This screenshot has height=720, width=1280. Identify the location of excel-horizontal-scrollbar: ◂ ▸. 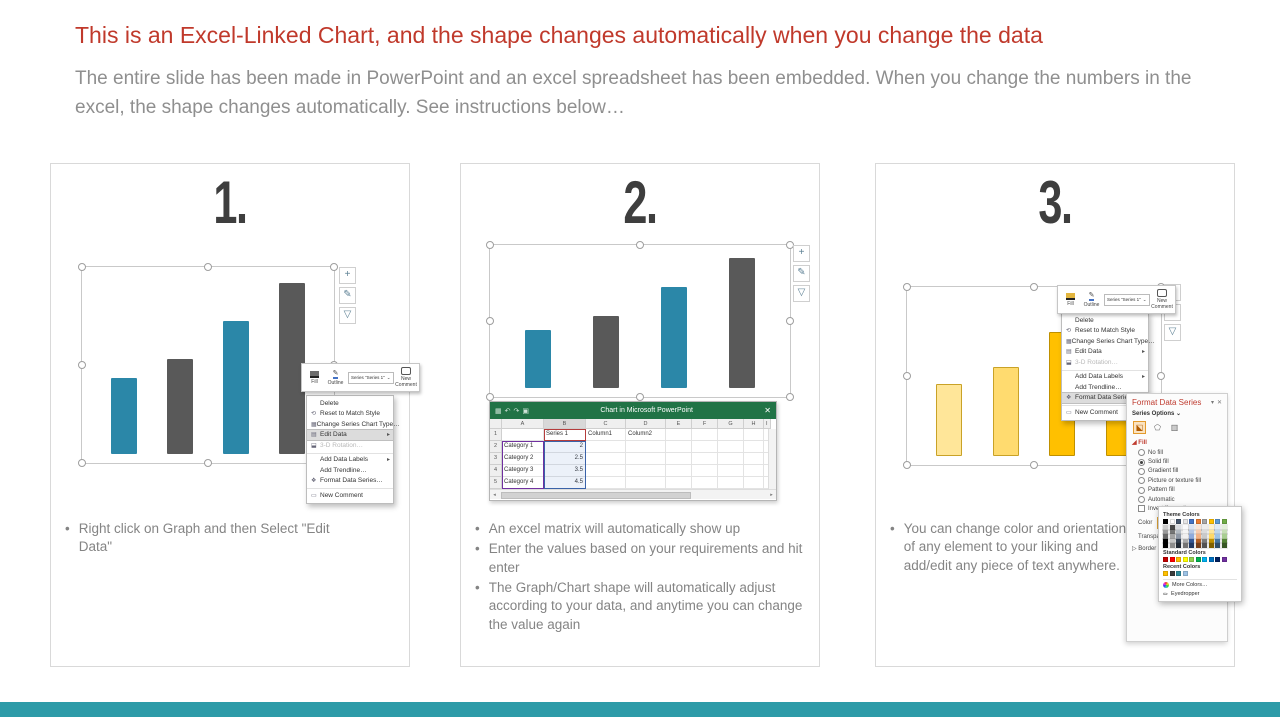
(633, 494).